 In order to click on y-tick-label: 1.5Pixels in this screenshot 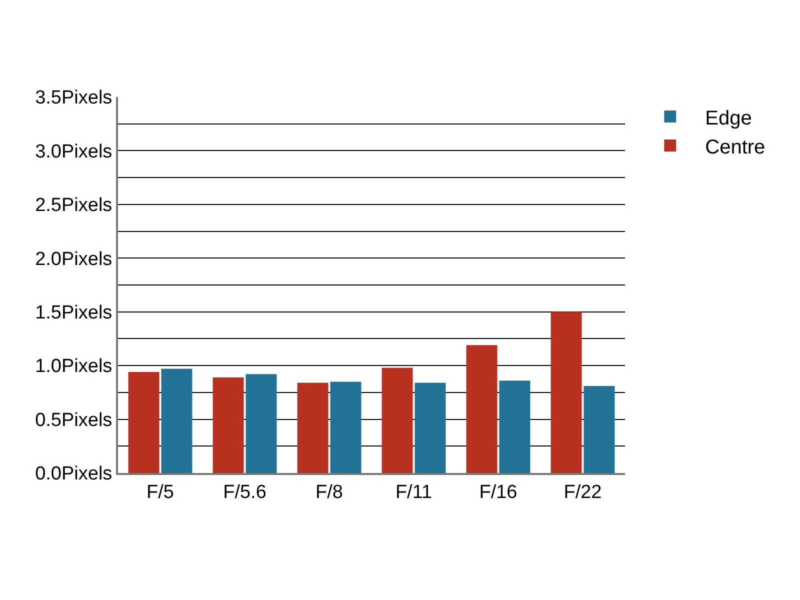, I will do `click(73, 313)`.